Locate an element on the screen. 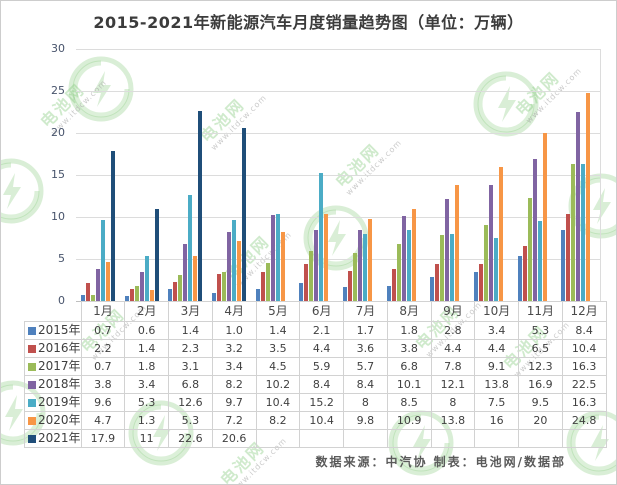  value-cell: 5.9 is located at coordinates (322, 366).